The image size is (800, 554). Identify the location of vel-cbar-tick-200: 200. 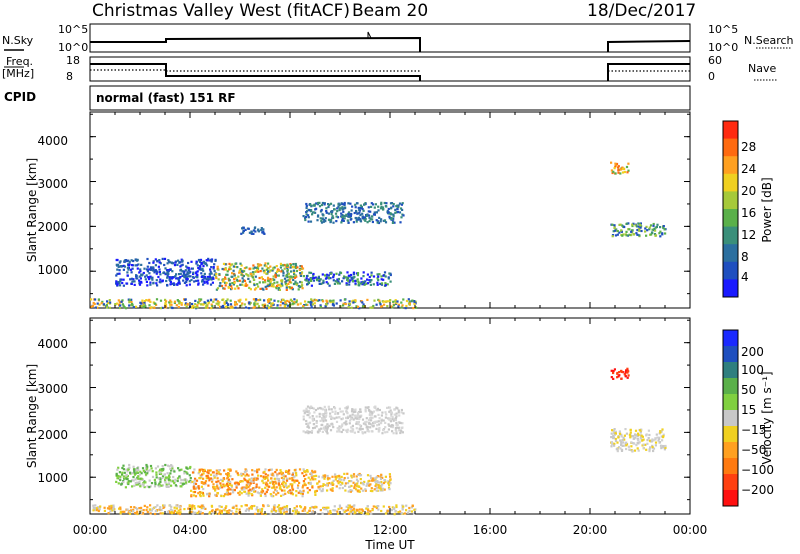
(752, 352).